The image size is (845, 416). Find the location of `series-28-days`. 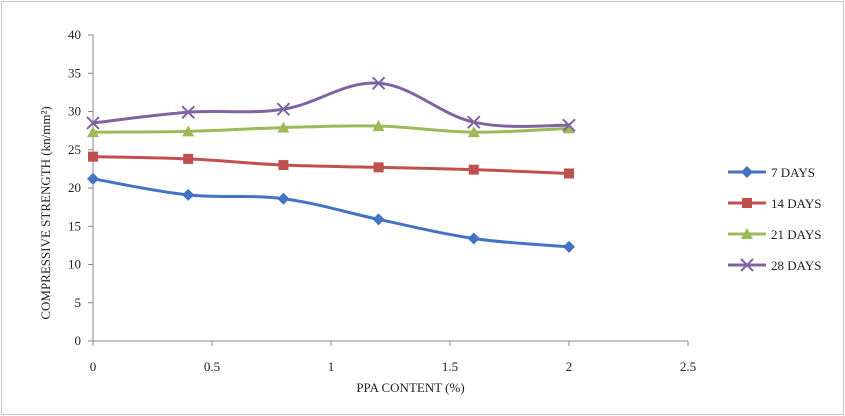

series-28-days is located at coordinates (331, 104).